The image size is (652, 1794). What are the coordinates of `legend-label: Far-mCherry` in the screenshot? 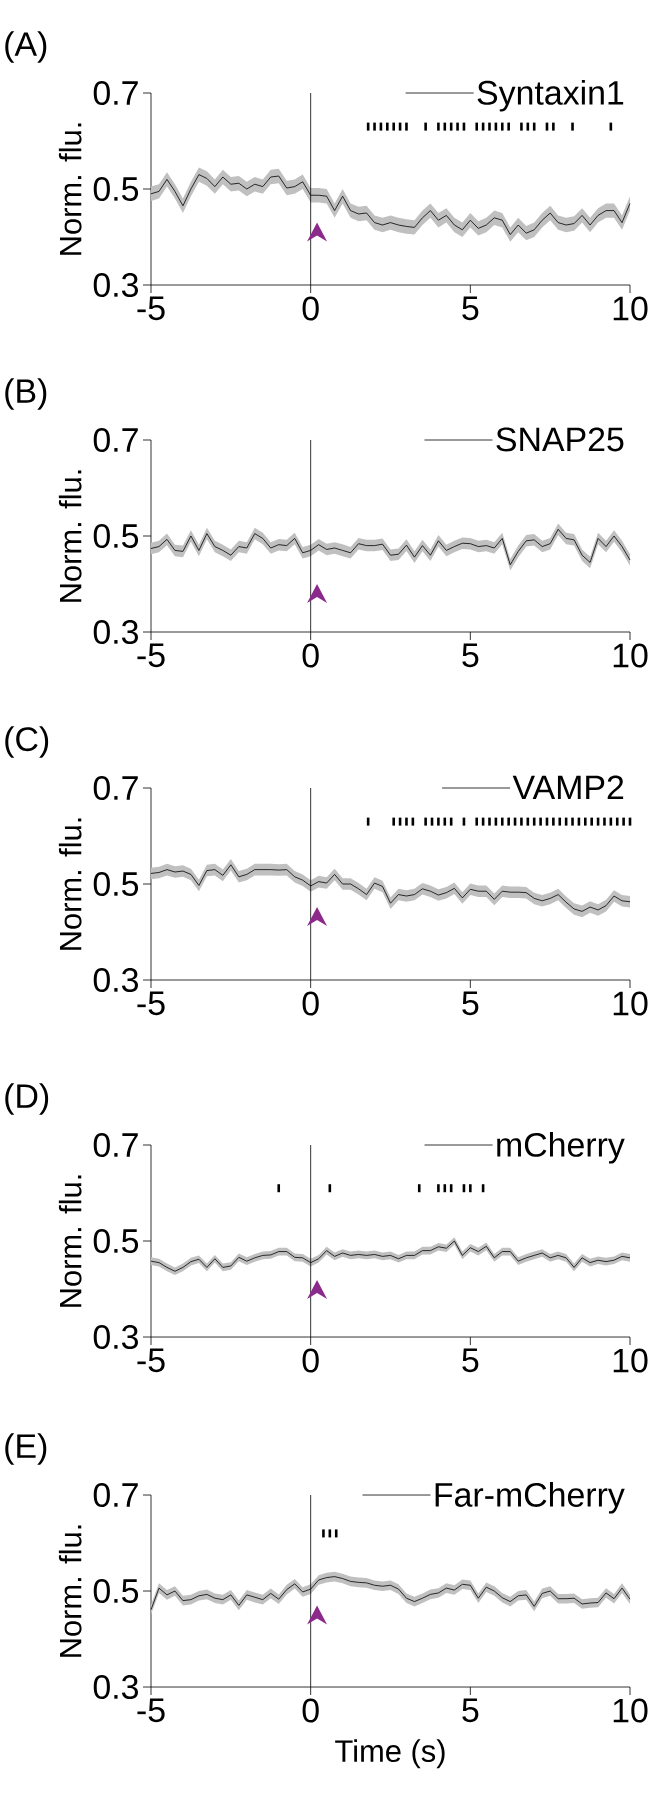 It's located at (530, 1498).